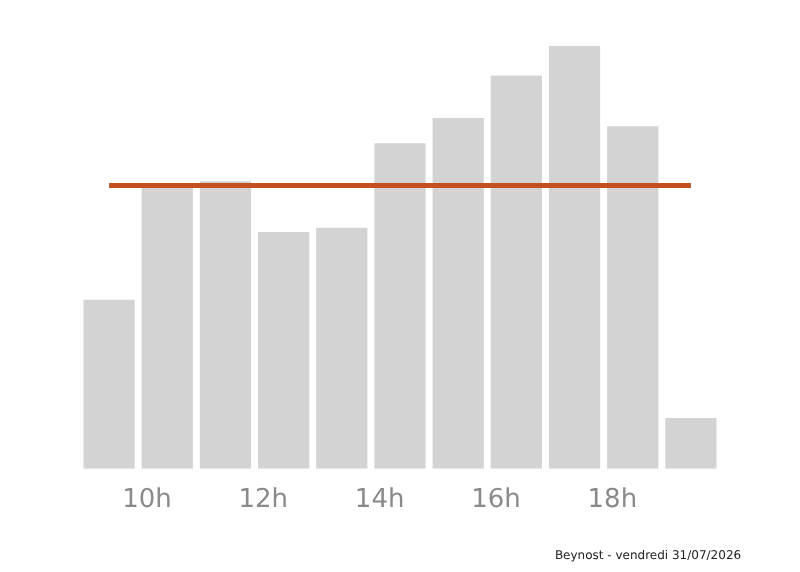 The width and height of the screenshot is (800, 572). Describe the element at coordinates (612, 500) in the screenshot. I see `x-tick-label: 18h` at that location.